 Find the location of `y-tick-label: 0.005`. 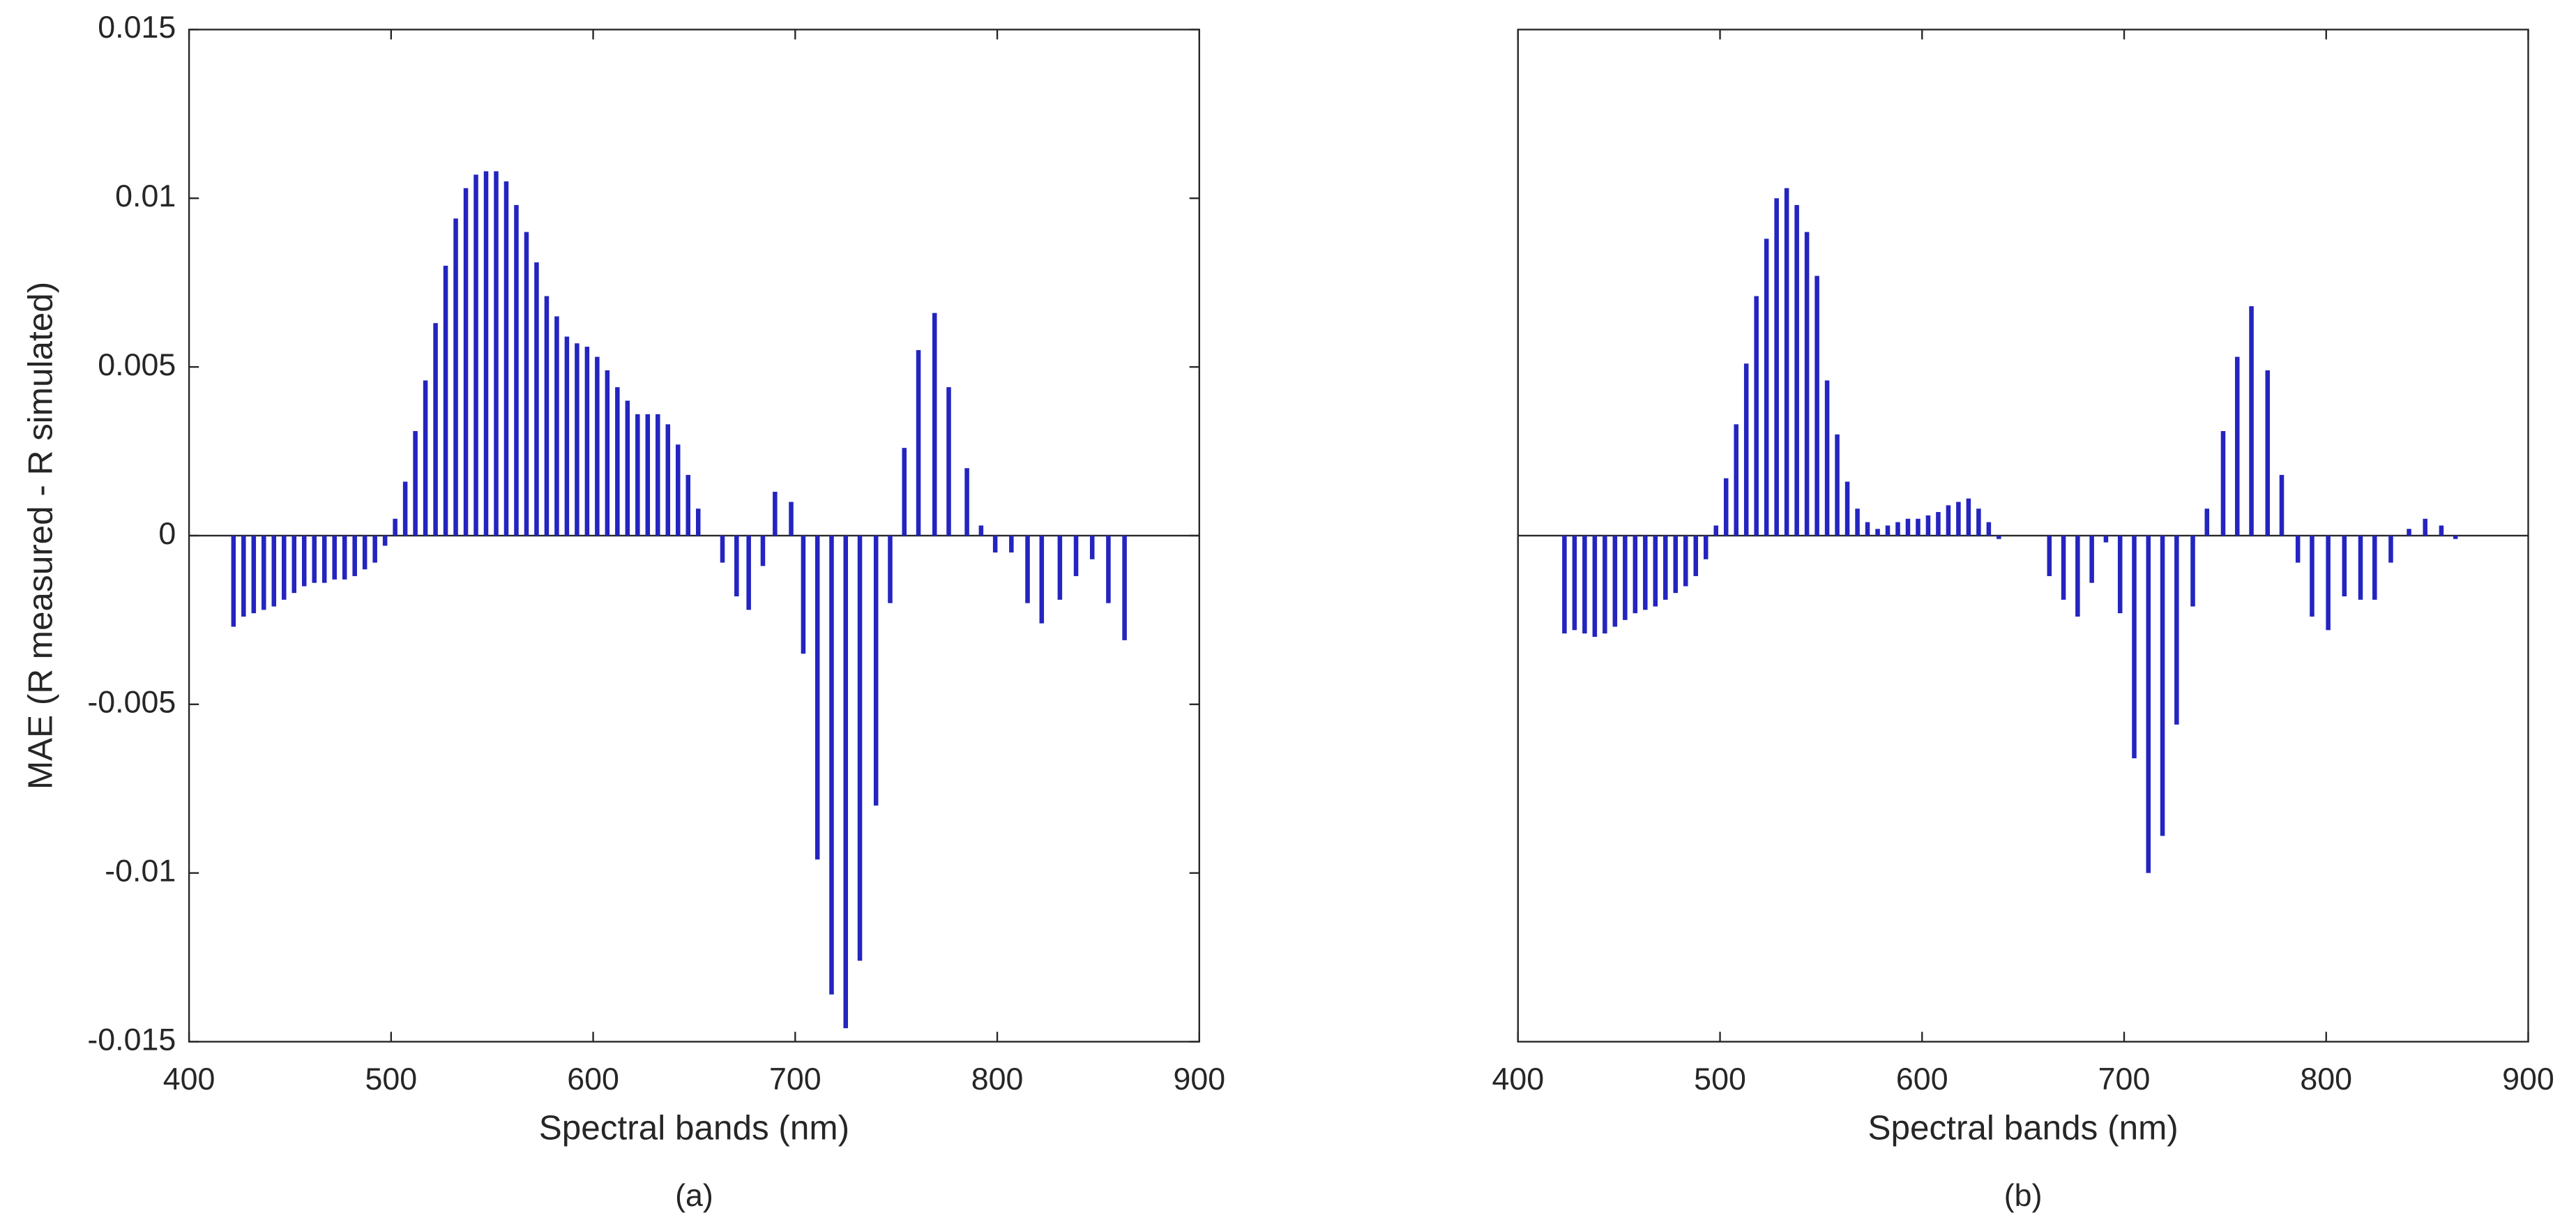

y-tick-label: 0.005 is located at coordinates (137, 365).